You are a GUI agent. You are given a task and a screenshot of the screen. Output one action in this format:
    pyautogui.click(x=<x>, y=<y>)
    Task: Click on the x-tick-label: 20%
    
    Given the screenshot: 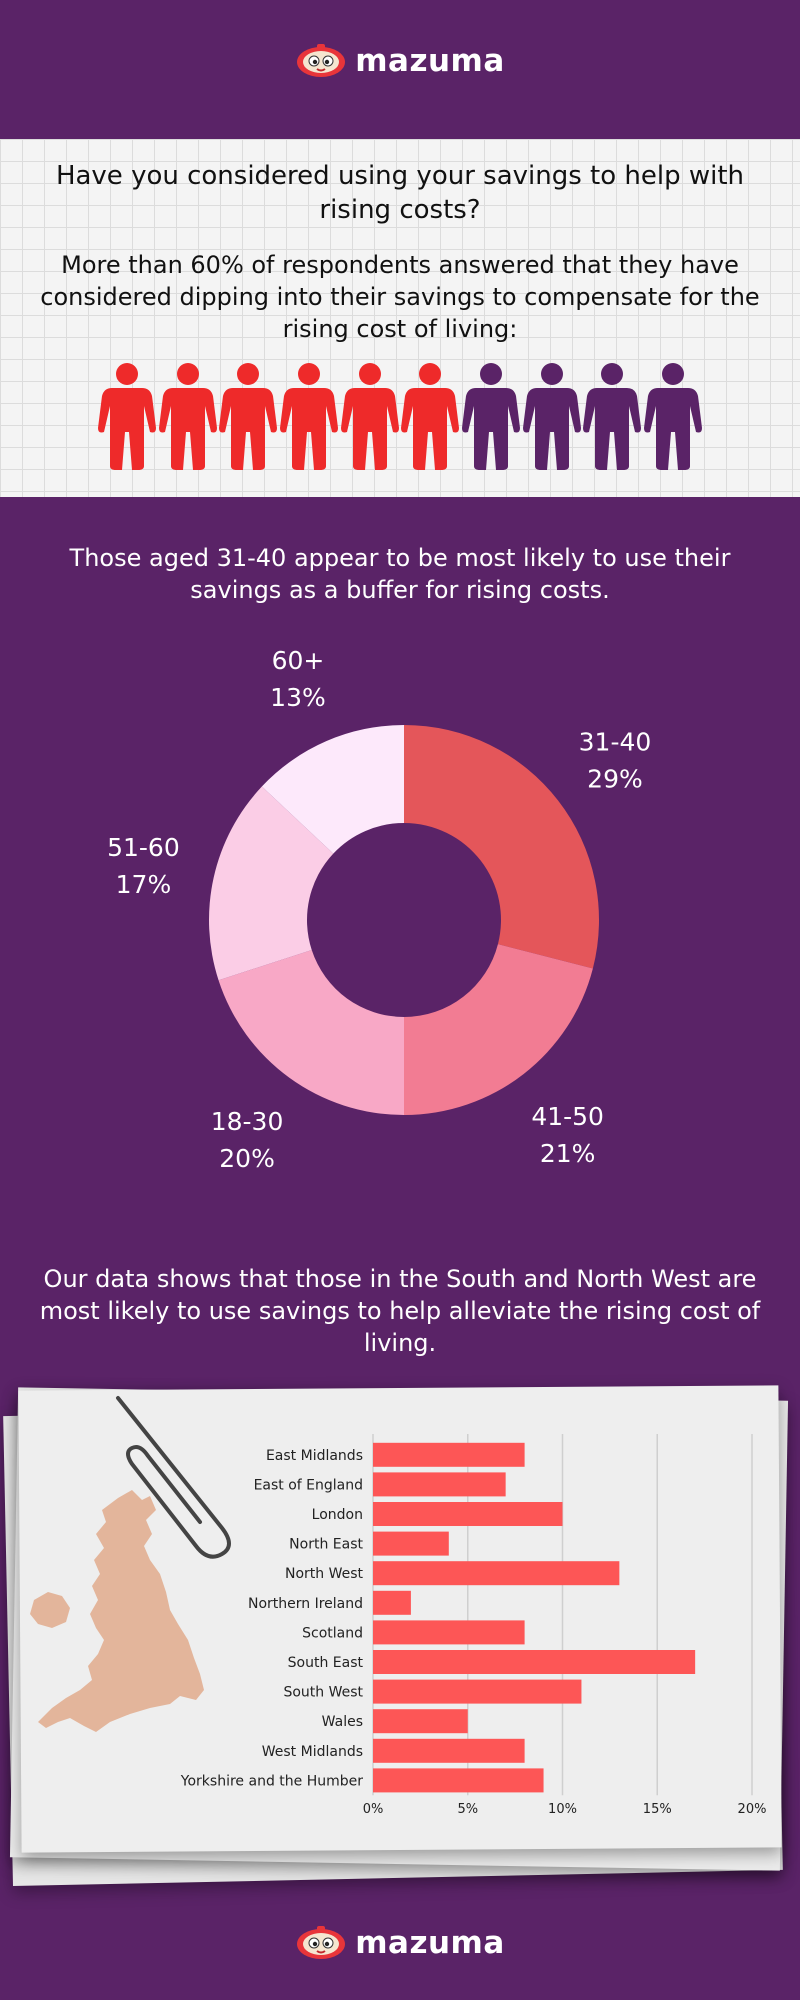 What is the action you would take?
    pyautogui.click(x=752, y=1809)
    